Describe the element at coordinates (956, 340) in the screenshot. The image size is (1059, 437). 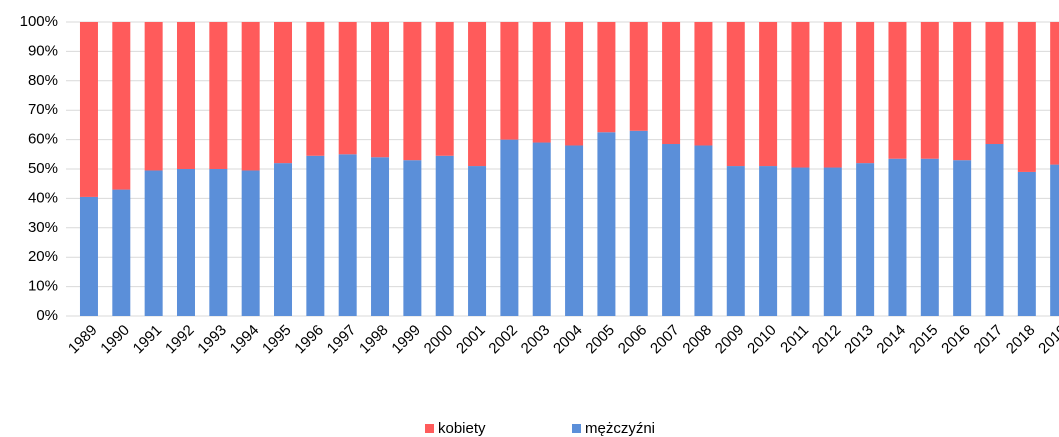
I see `x-tick-label: 2016` at that location.